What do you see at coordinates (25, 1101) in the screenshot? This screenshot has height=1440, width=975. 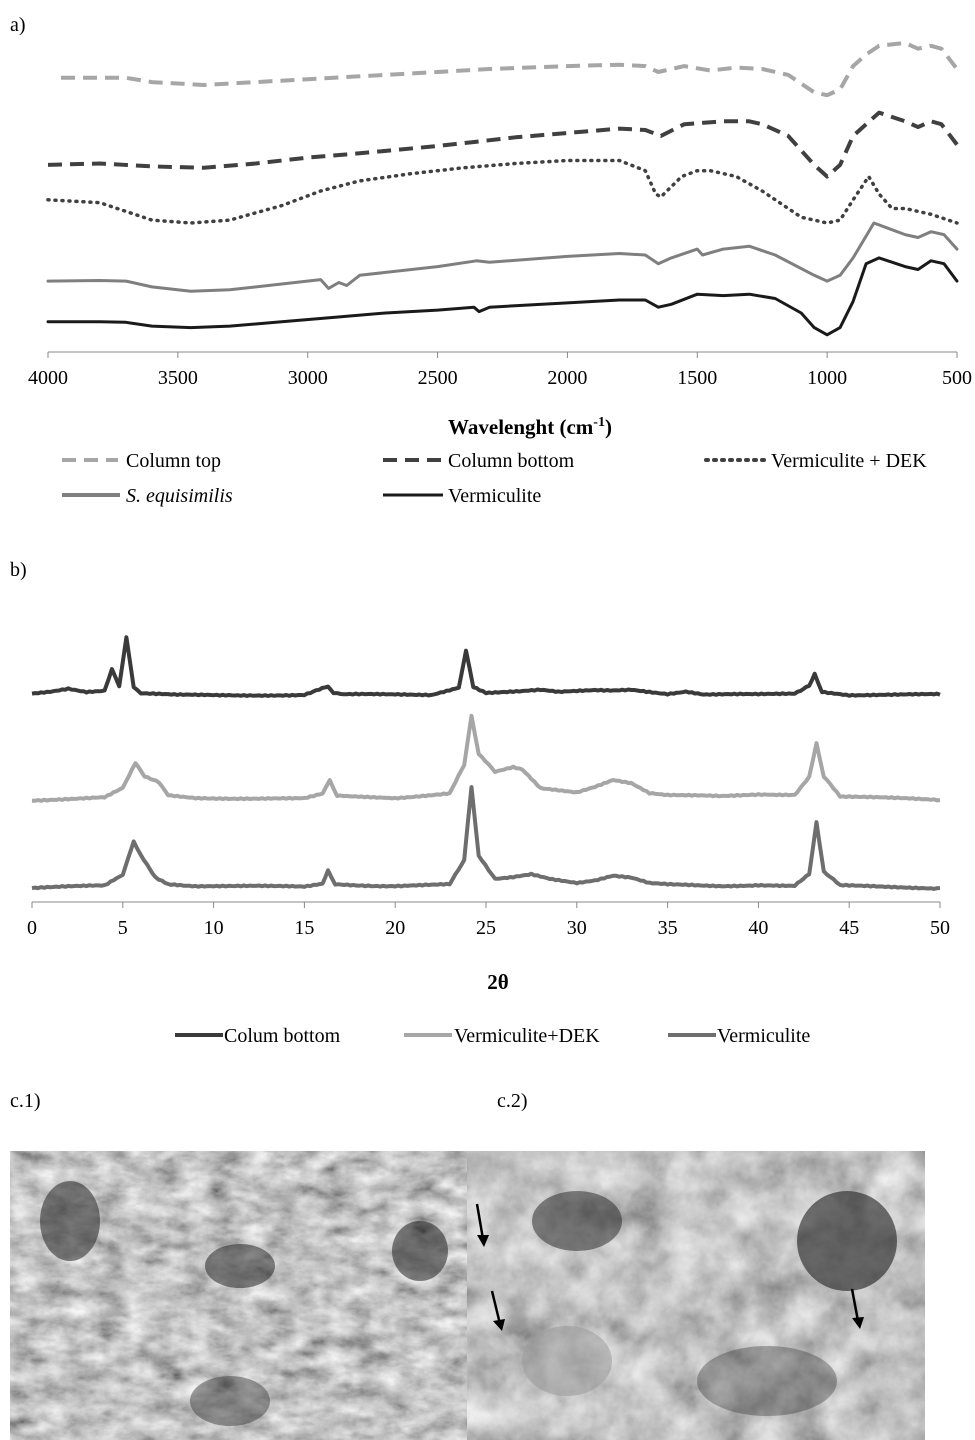 I see `panel-label-c1: c.1)` at bounding box center [25, 1101].